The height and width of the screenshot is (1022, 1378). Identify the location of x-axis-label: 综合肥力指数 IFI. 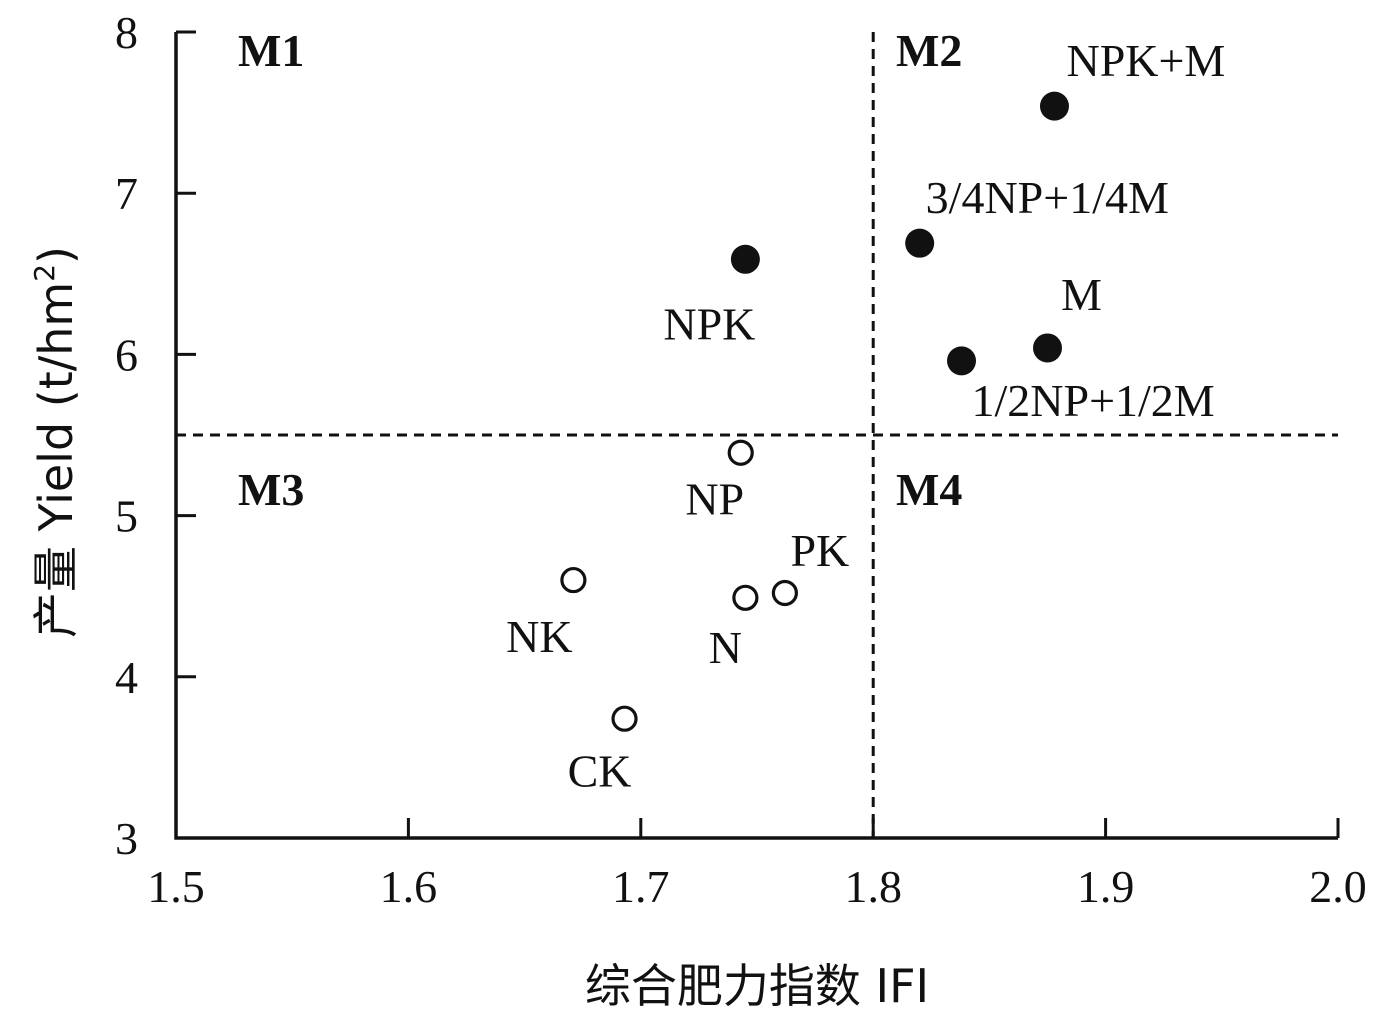
(757, 986).